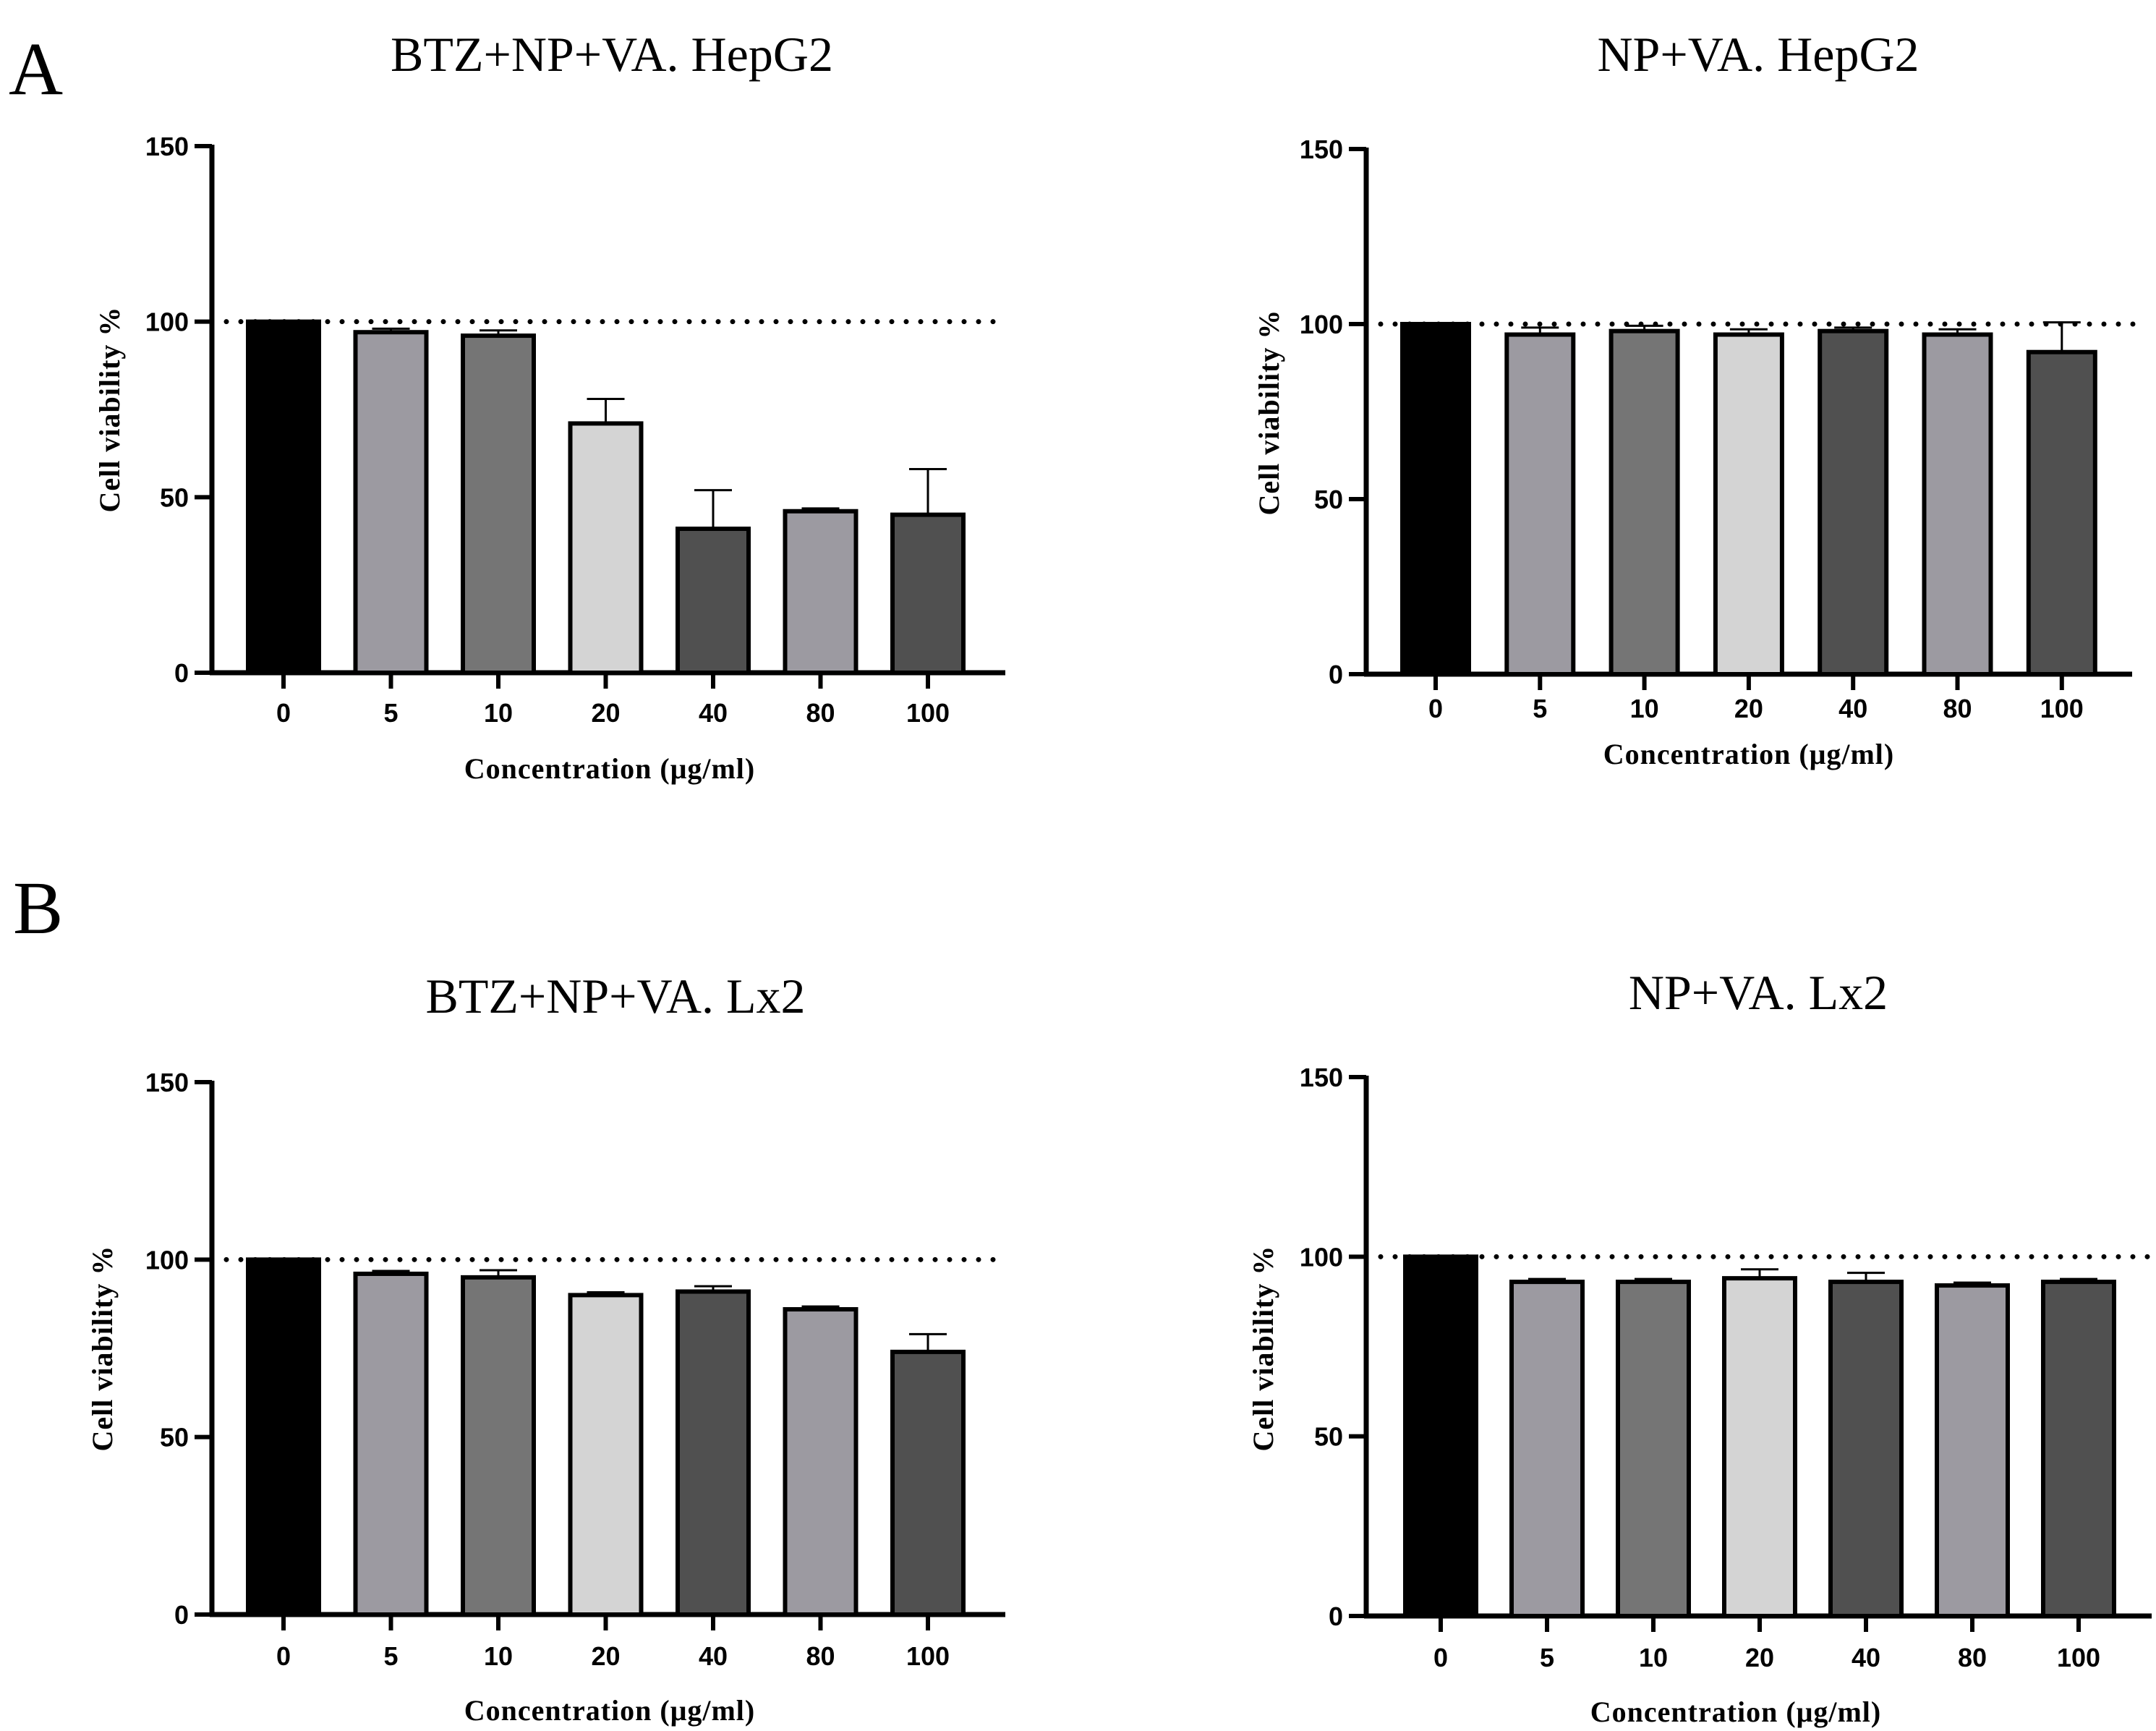 The width and height of the screenshot is (2156, 1731). I want to click on panel-label-a: A, so click(36, 69).